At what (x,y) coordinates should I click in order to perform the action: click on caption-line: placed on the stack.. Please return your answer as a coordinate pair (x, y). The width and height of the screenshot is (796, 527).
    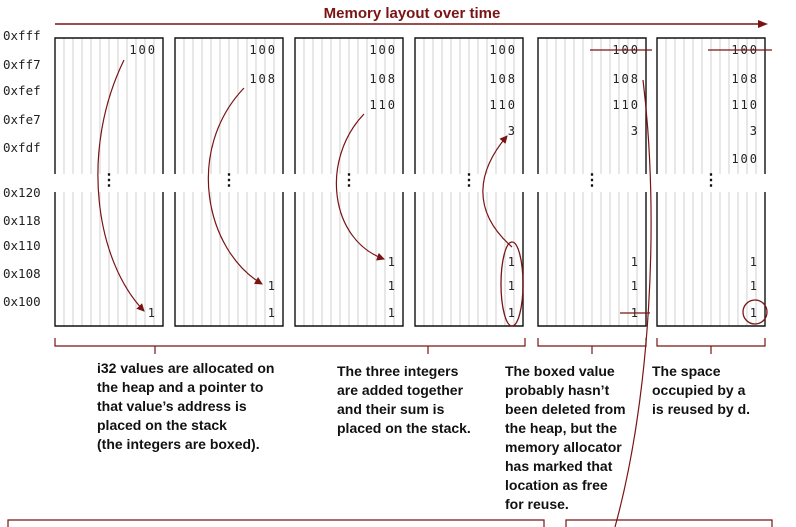
    Looking at the image, I should click on (404, 428).